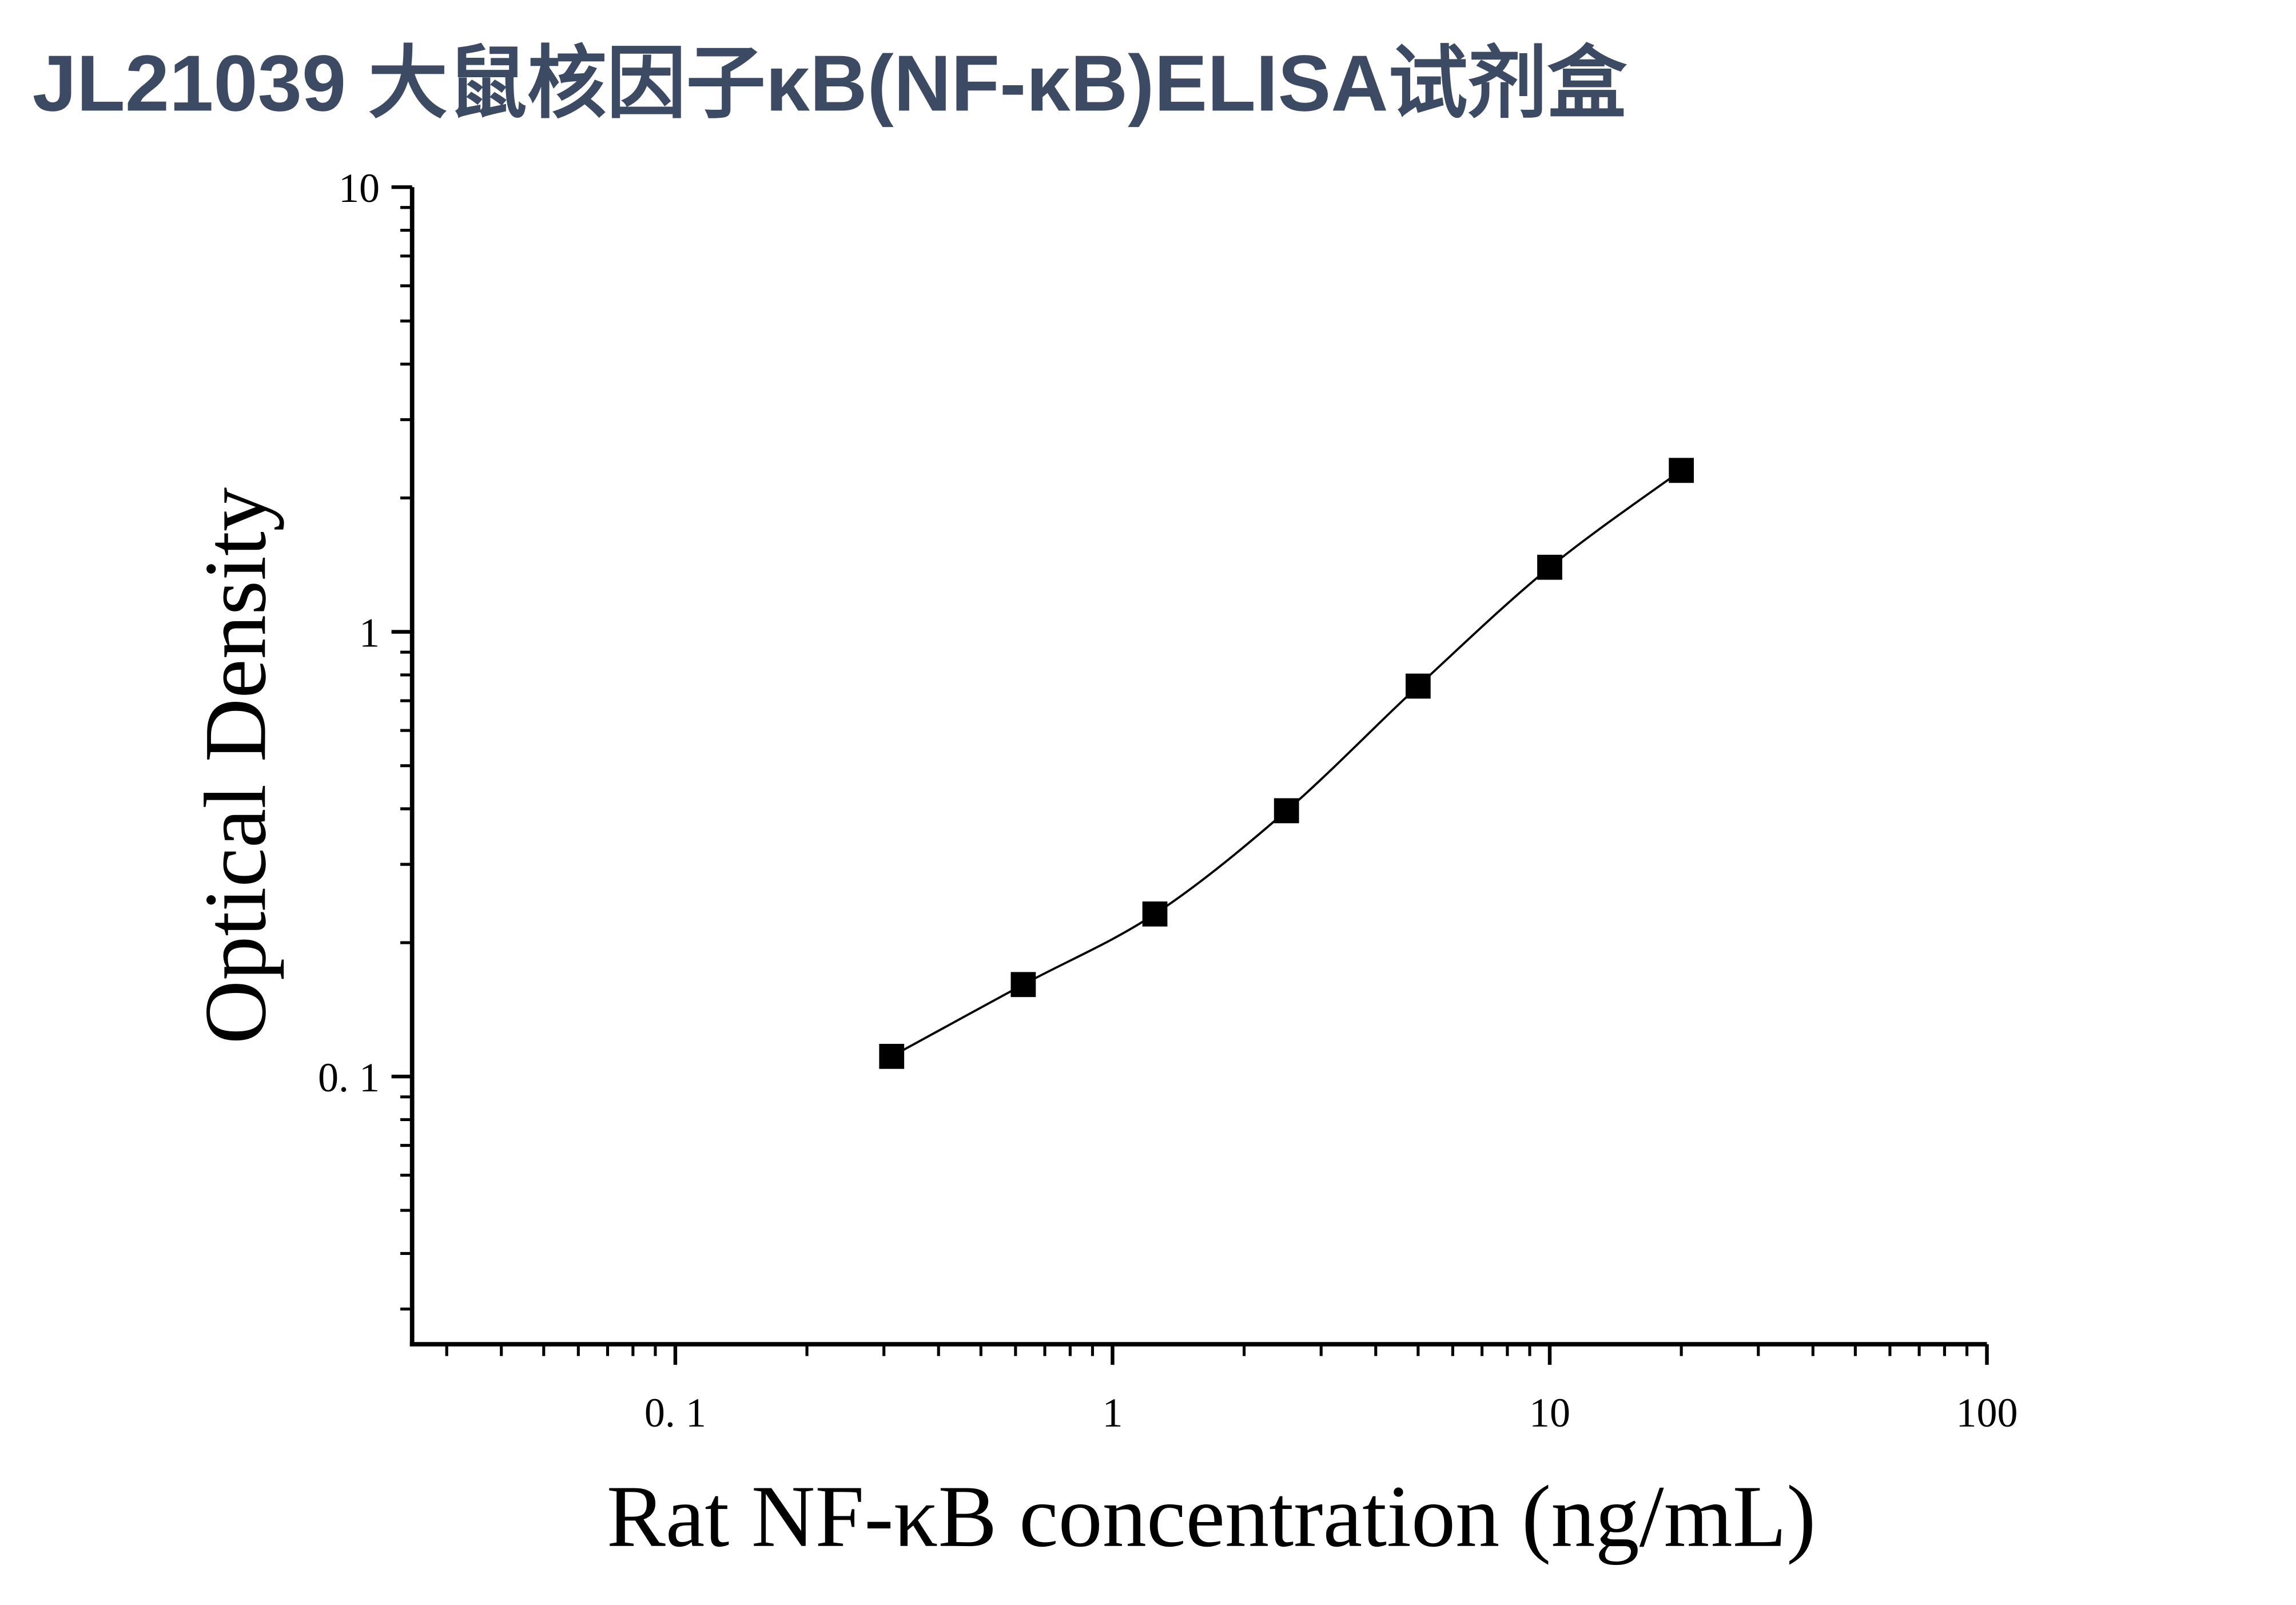 The height and width of the screenshot is (1605, 2296). What do you see at coordinates (1987, 1413) in the screenshot?
I see `x-tick-label: 100` at bounding box center [1987, 1413].